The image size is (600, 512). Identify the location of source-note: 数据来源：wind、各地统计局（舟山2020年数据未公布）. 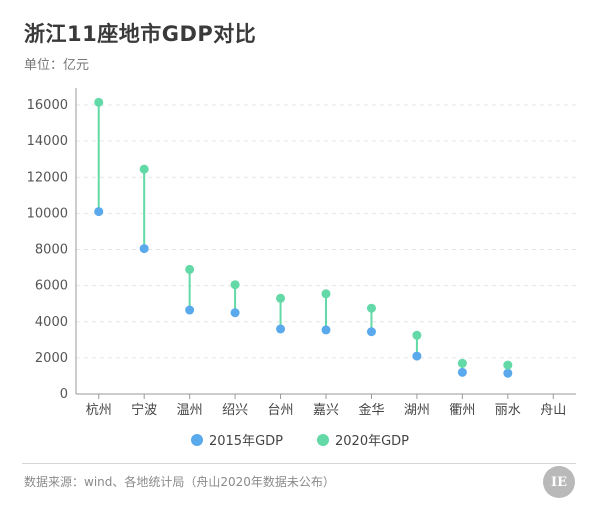
(179, 482).